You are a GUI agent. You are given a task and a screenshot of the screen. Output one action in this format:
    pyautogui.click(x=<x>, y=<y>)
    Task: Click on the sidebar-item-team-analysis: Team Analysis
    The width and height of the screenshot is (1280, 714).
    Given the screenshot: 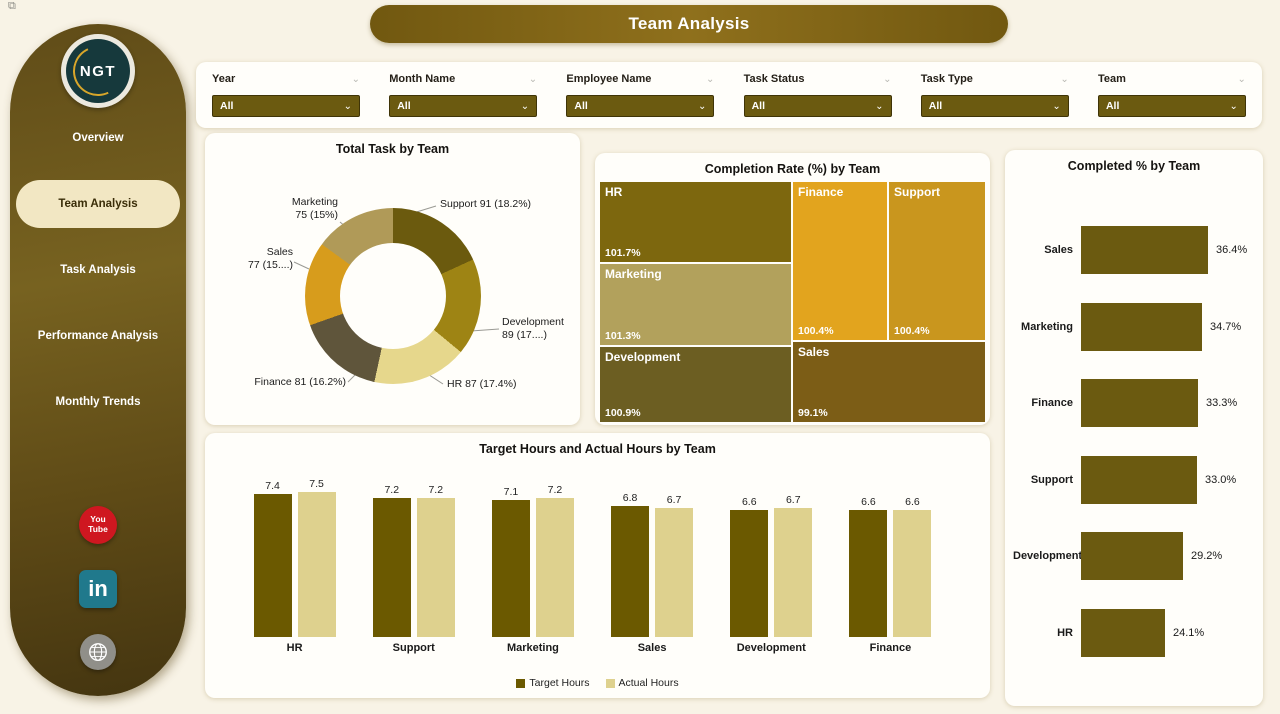 What is the action you would take?
    pyautogui.click(x=98, y=204)
    